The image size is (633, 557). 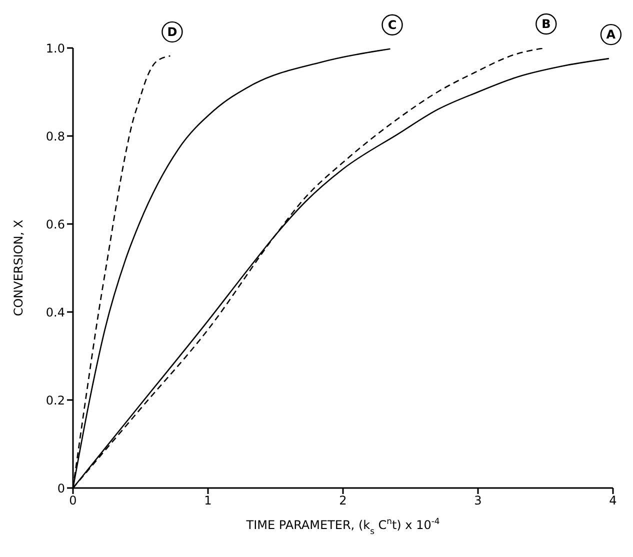 What do you see at coordinates (61, 488) in the screenshot?
I see `y-tick-label: 0` at bounding box center [61, 488].